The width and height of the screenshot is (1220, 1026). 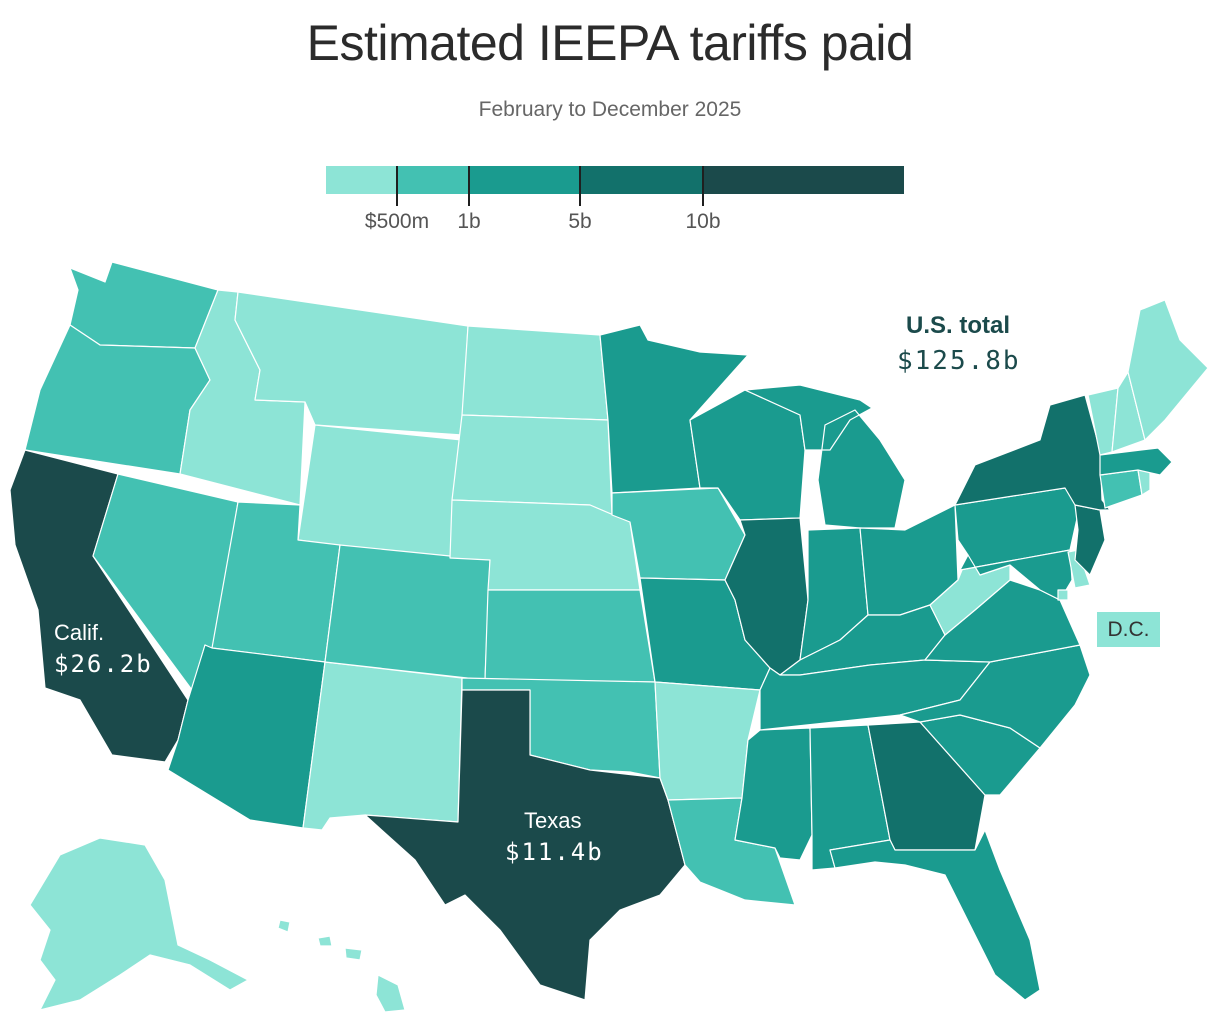 I want to click on state-connecticut, so click(x=1121, y=489).